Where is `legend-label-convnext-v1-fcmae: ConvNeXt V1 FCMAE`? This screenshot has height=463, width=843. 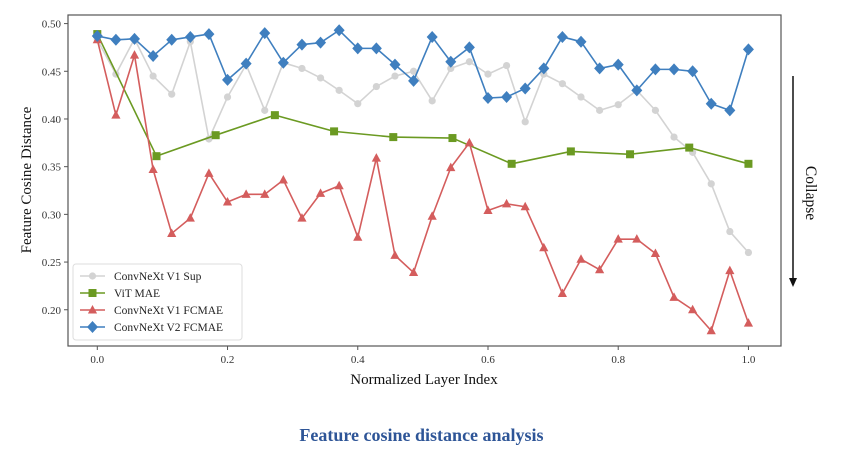
legend-label-convnext-v1-fcmae: ConvNeXt V1 FCMAE is located at coordinates (168, 311).